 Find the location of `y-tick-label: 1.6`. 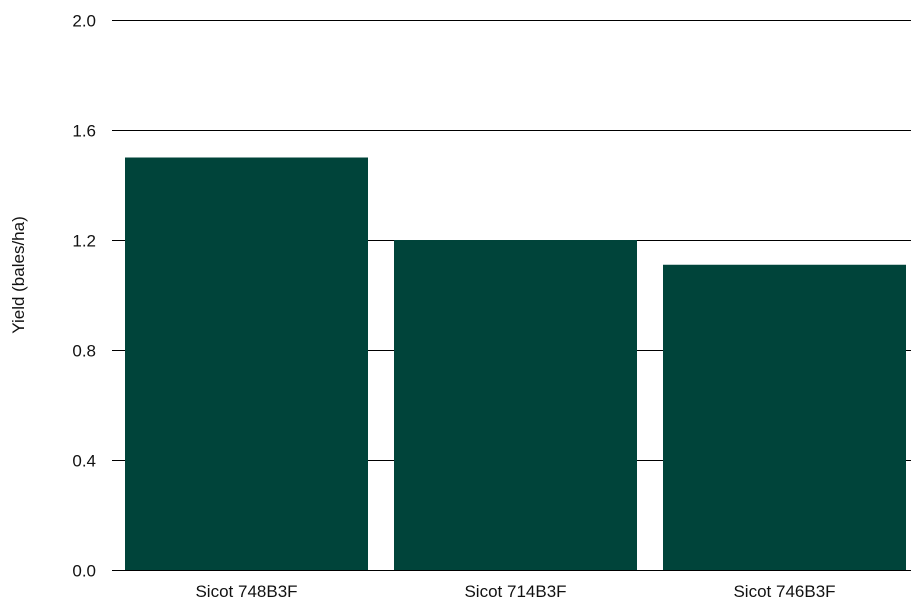

y-tick-label: 1.6 is located at coordinates (84, 131).